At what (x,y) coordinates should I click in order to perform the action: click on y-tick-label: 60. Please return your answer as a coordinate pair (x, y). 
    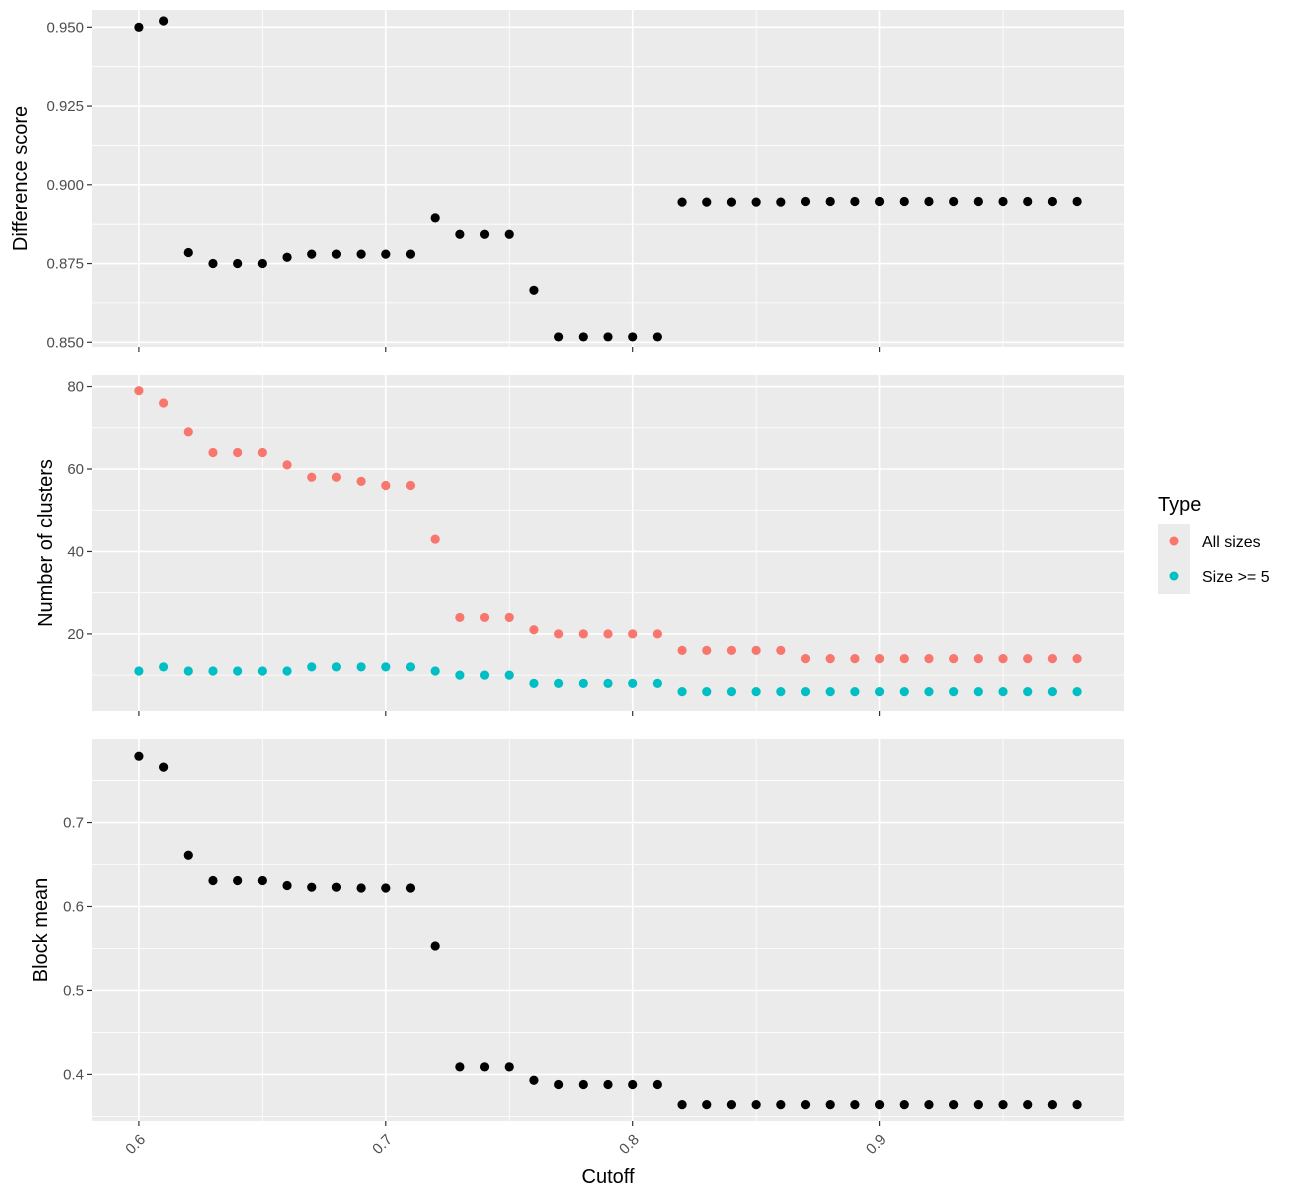
    Looking at the image, I should click on (75, 469).